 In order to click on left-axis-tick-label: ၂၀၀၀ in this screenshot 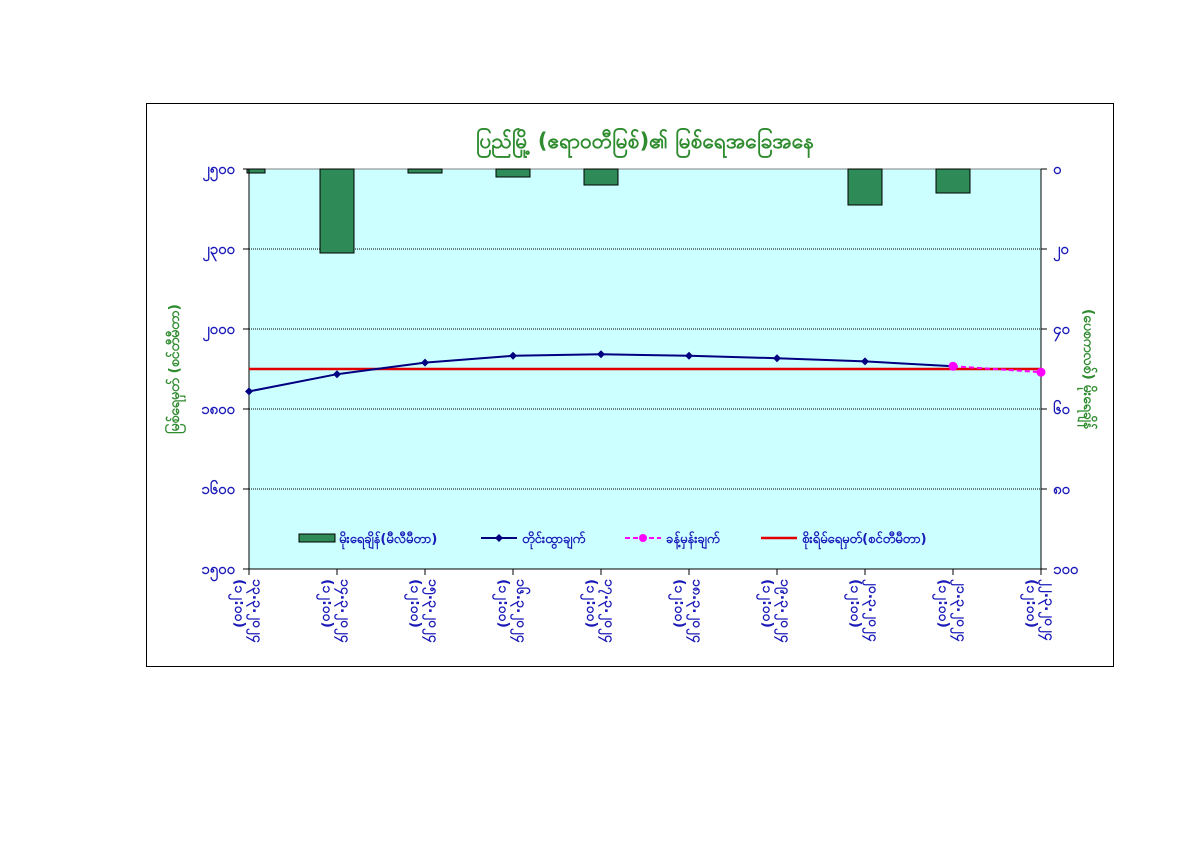, I will do `click(218, 331)`.